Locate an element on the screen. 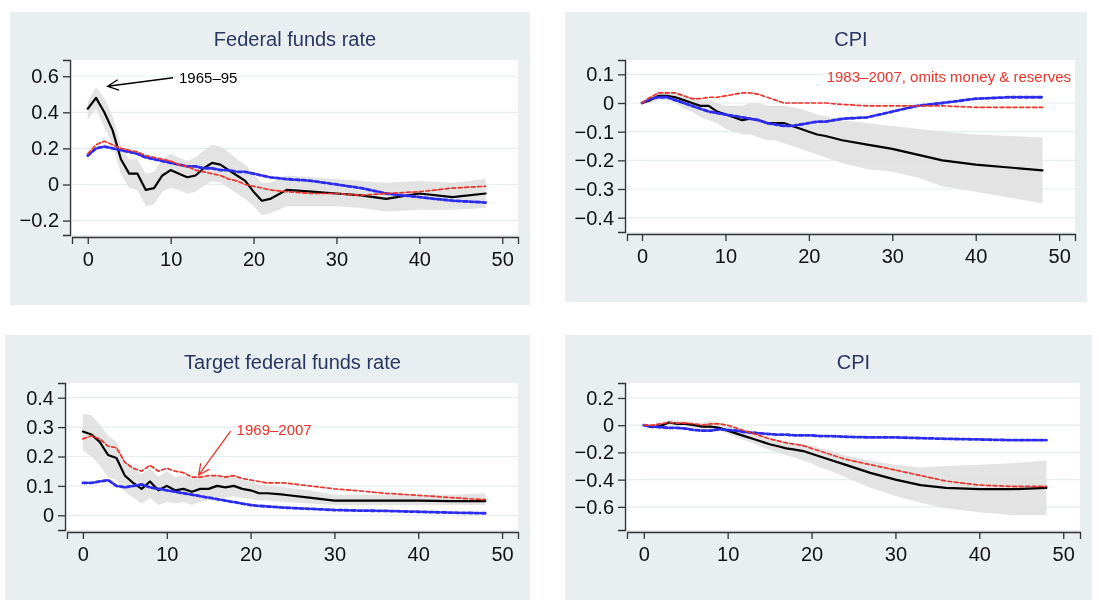 The height and width of the screenshot is (604, 1099). y-tick-label: −0.3 is located at coordinates (594, 188).